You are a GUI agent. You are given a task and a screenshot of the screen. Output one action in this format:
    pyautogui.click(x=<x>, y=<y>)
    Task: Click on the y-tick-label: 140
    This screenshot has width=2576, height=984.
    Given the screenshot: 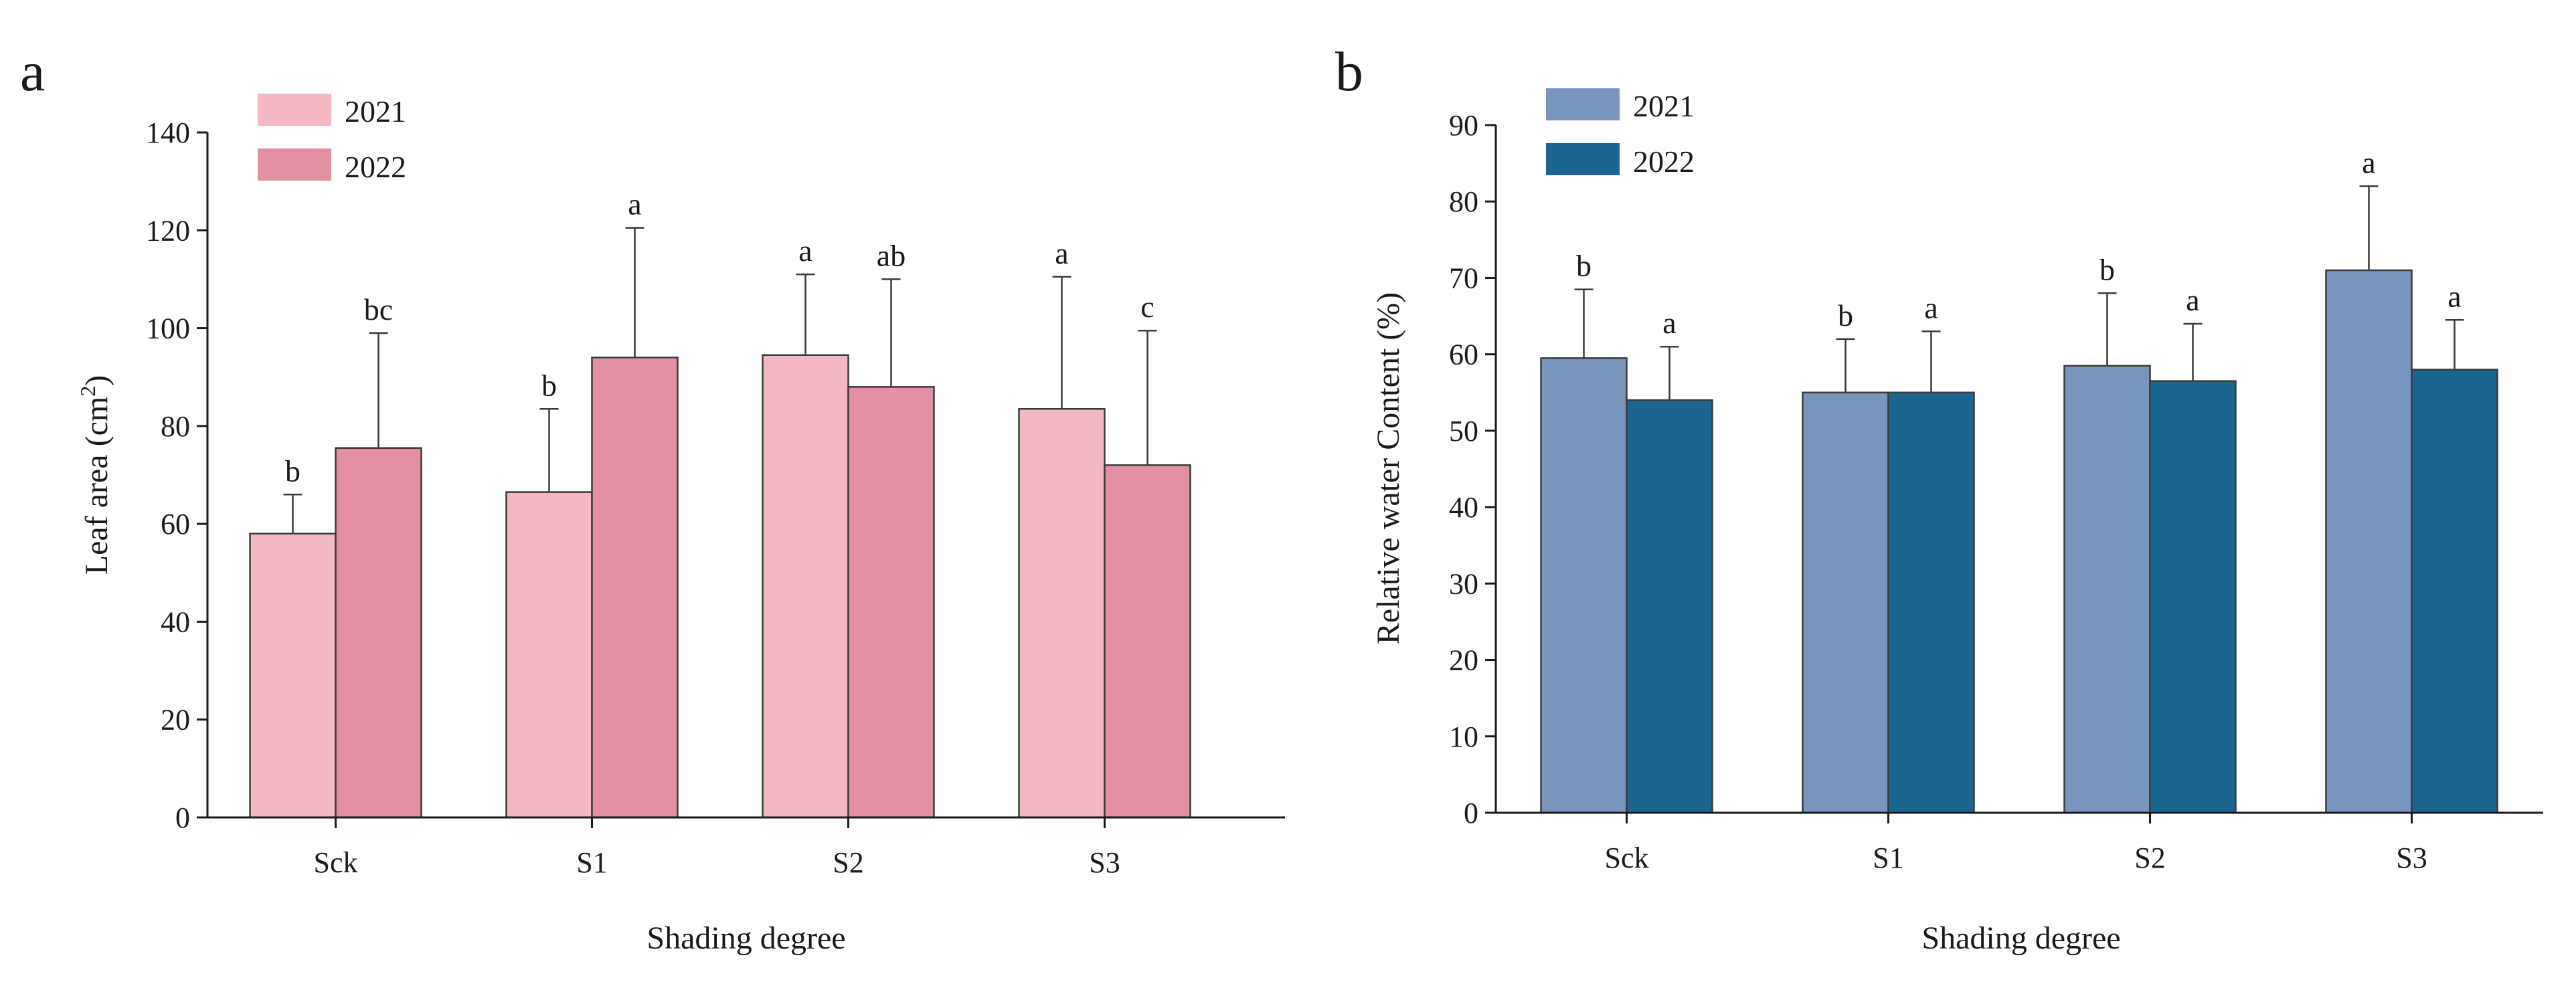 What is the action you would take?
    pyautogui.click(x=168, y=132)
    